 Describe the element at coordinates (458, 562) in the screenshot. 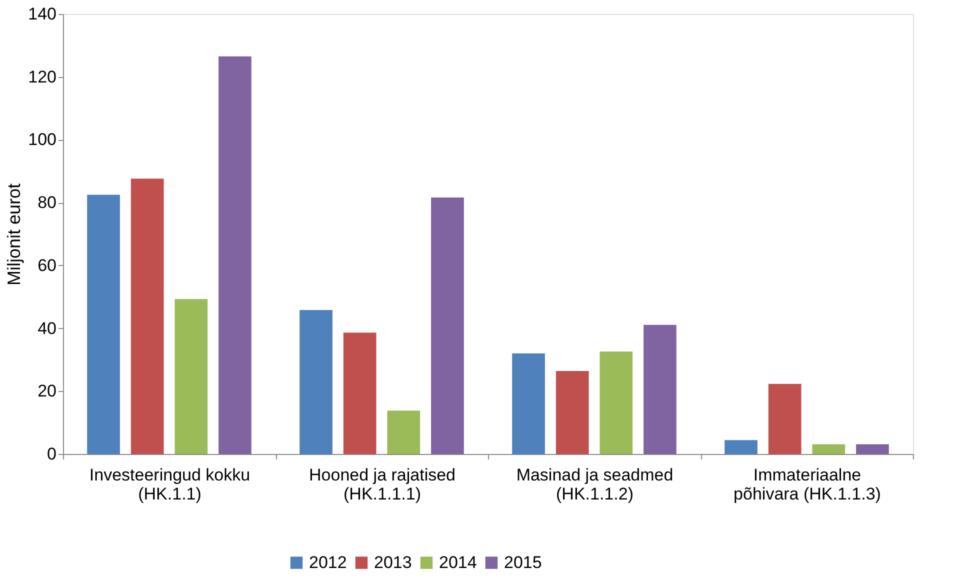

I see `legend-label: 2014` at that location.